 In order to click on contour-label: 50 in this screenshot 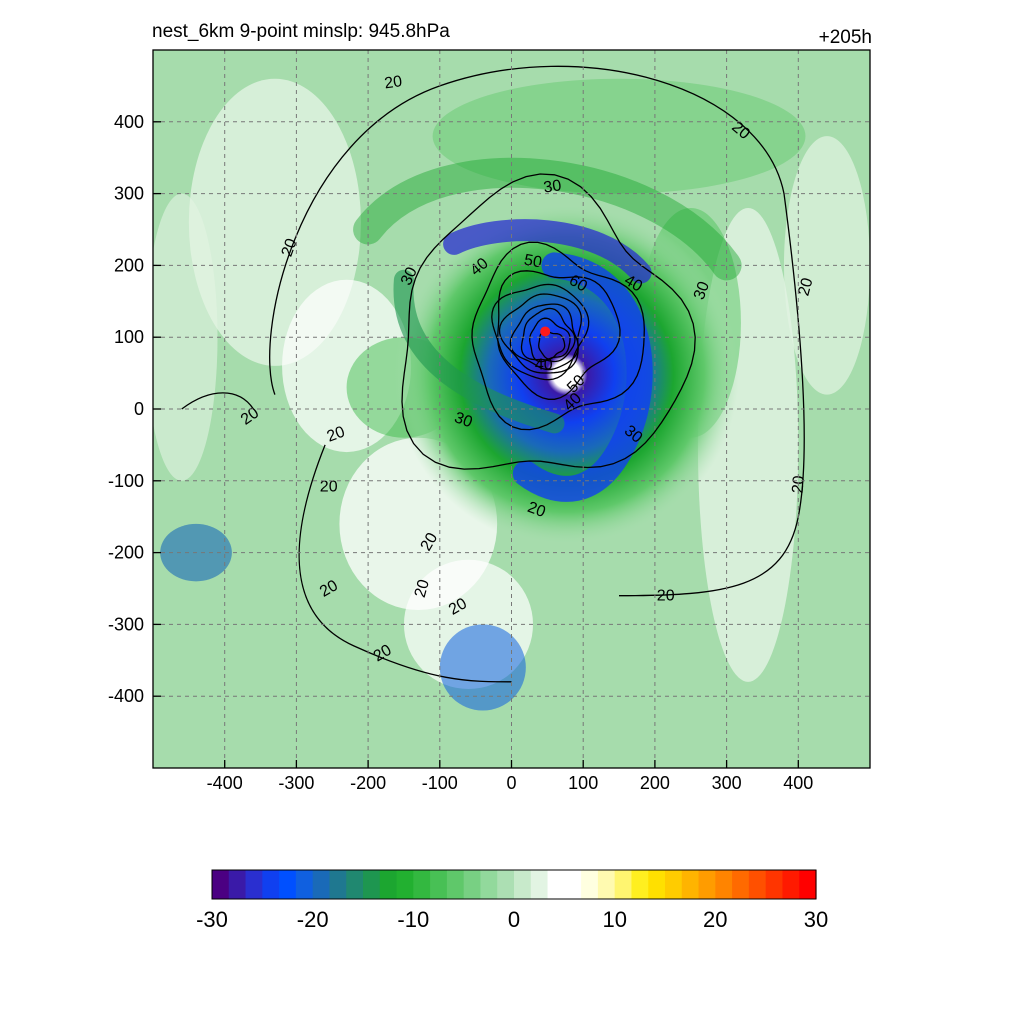, I will do `click(533, 262)`.